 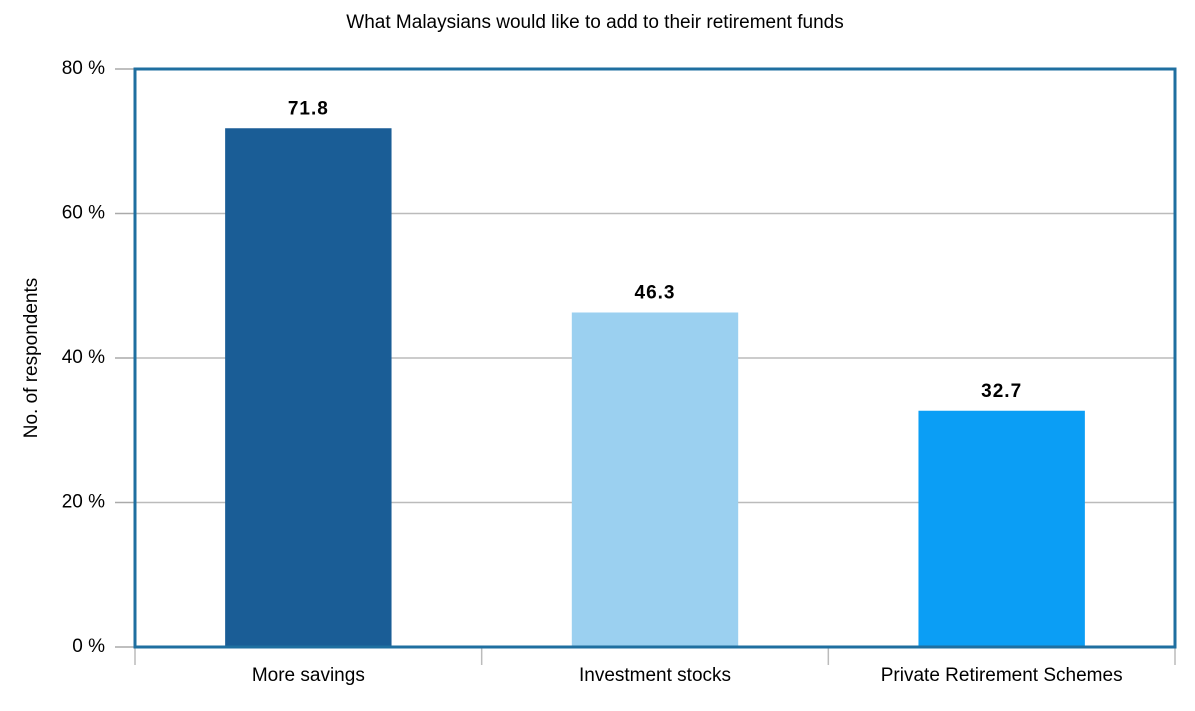 I want to click on y-tick-label: 0 %, so click(x=88, y=646).